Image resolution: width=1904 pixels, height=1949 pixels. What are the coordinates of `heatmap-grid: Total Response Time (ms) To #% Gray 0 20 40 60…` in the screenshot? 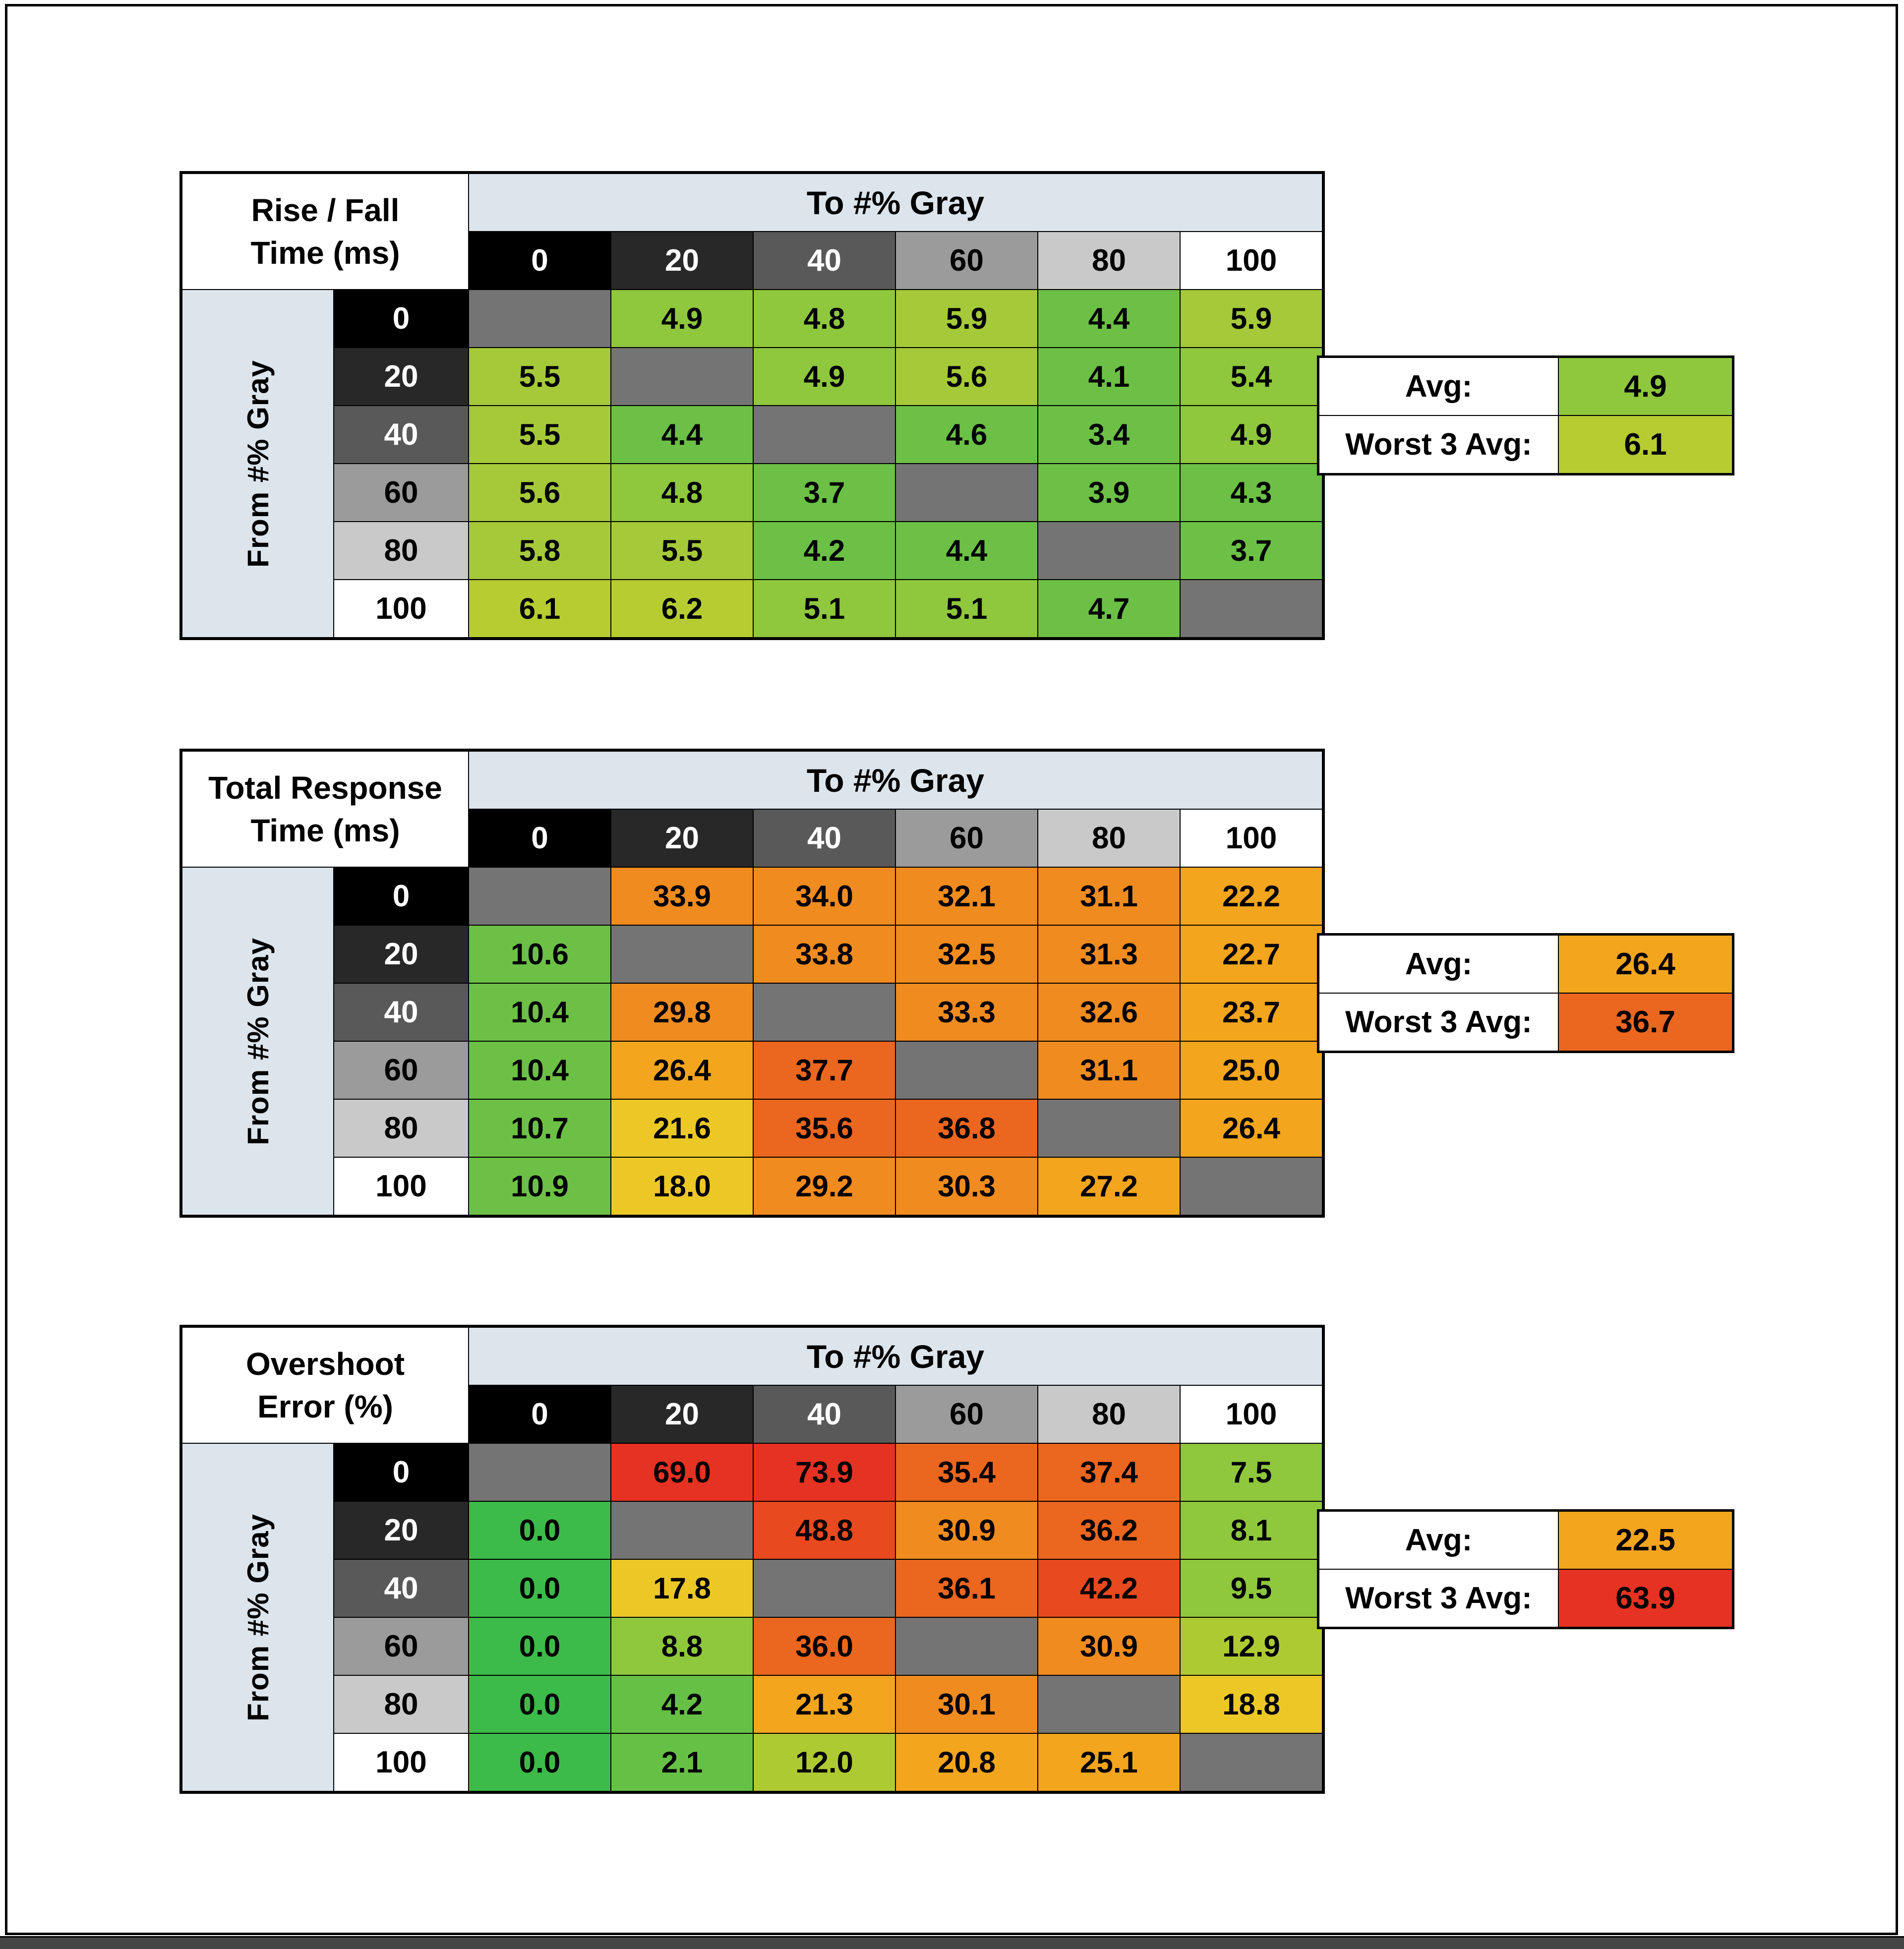 It's located at (752, 983).